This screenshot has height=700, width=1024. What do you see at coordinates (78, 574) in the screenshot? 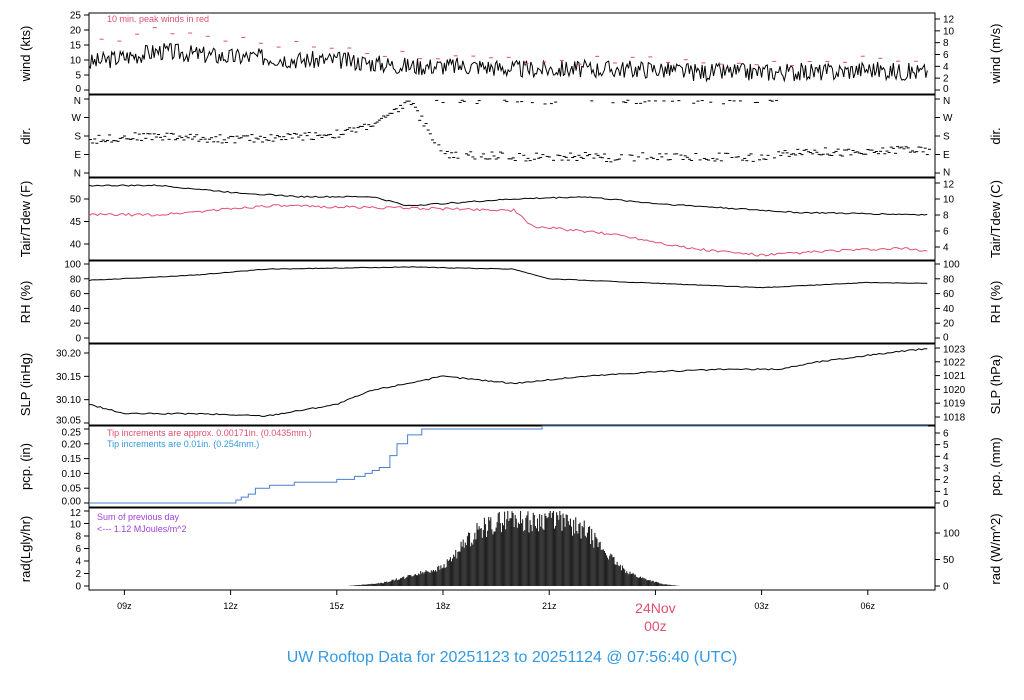
I see `y-tick-label: 2` at bounding box center [78, 574].